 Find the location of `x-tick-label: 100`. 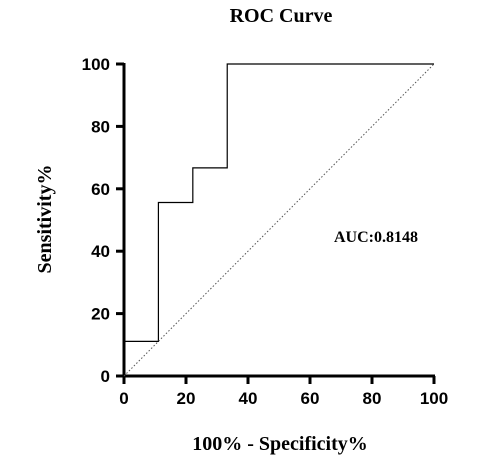

x-tick-label: 100 is located at coordinates (434, 398).